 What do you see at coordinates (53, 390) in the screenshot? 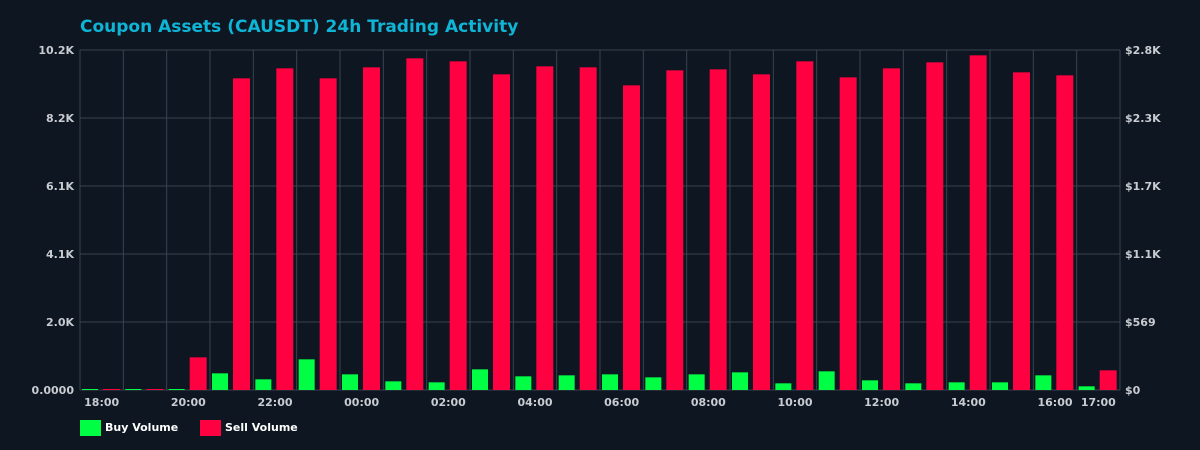
I see `y-tick-label: 0.0000` at bounding box center [53, 390].